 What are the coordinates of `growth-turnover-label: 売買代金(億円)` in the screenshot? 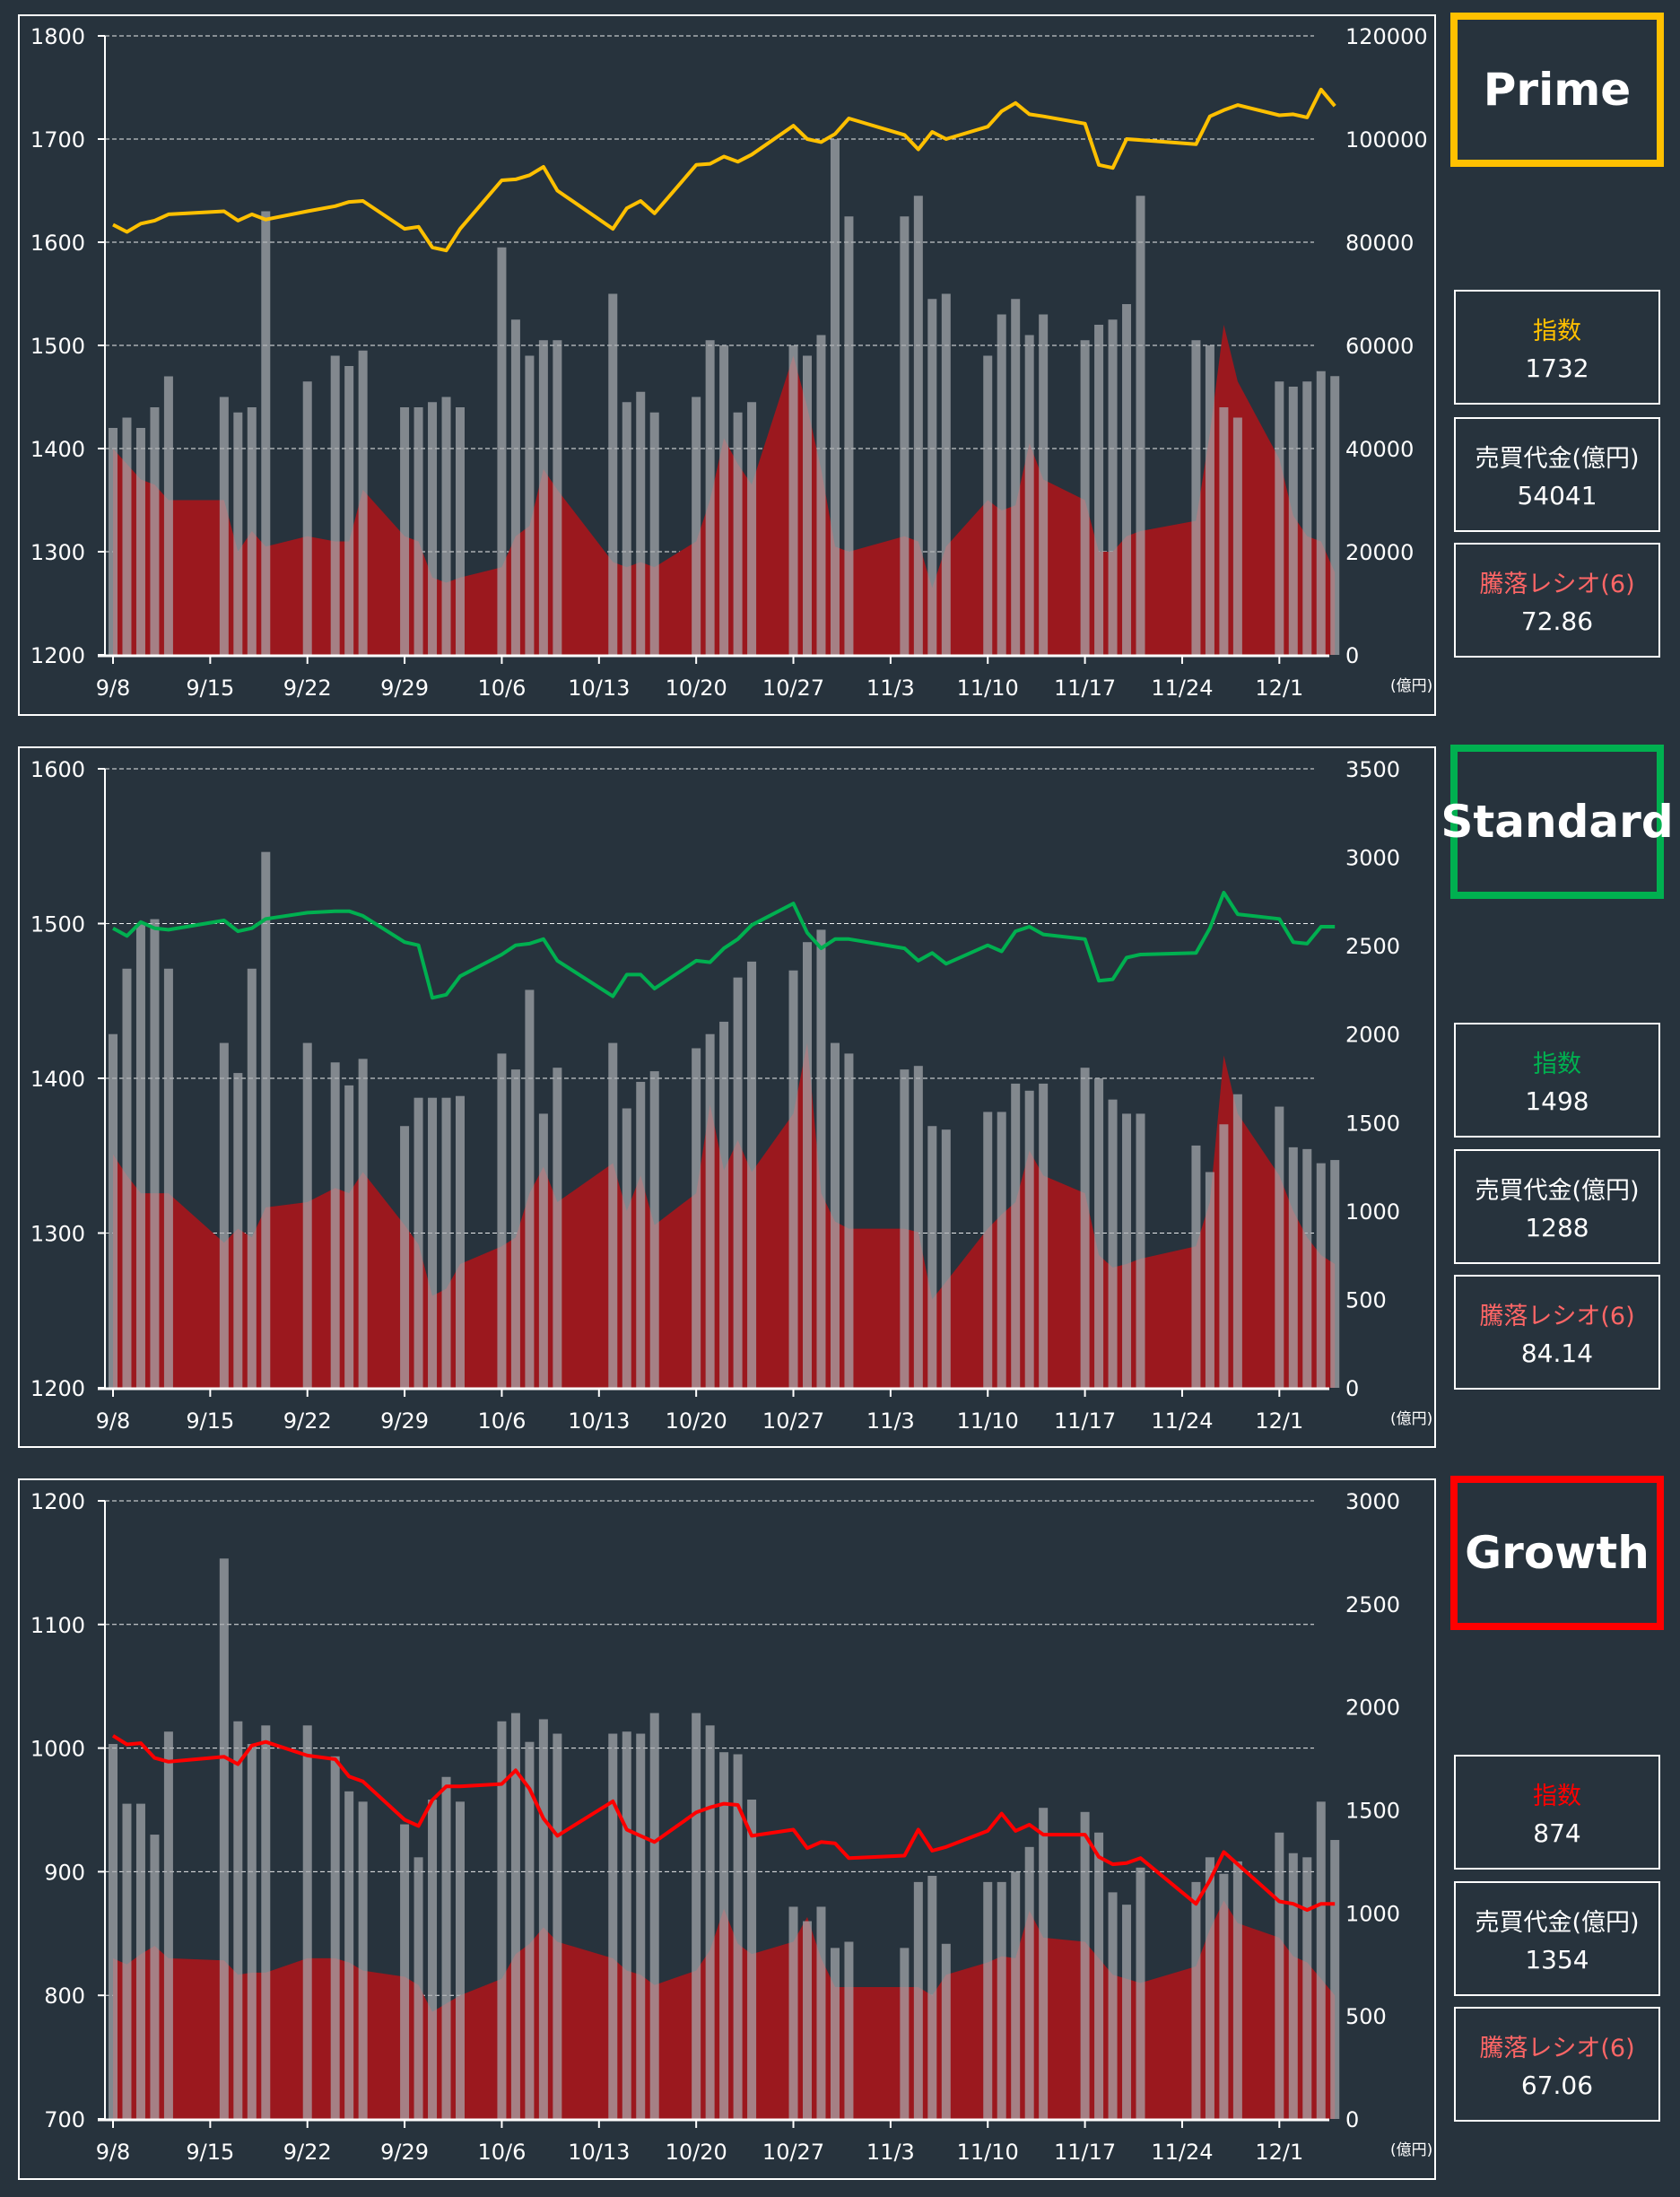 It's located at (1558, 1923).